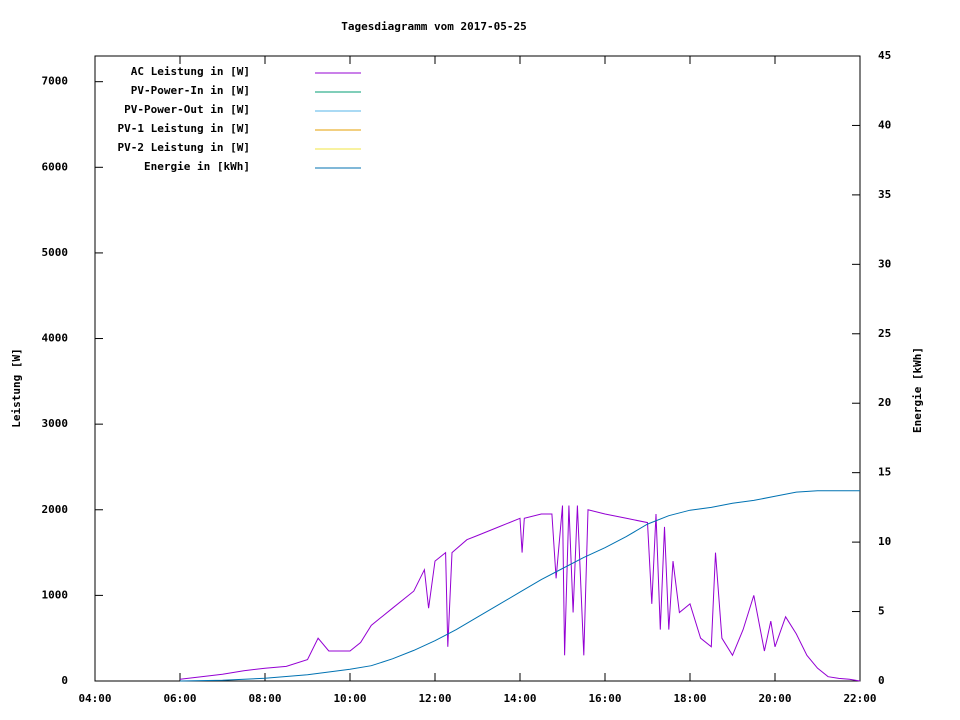  What do you see at coordinates (884, 472) in the screenshot?
I see `y2-tick-label: 15` at bounding box center [884, 472].